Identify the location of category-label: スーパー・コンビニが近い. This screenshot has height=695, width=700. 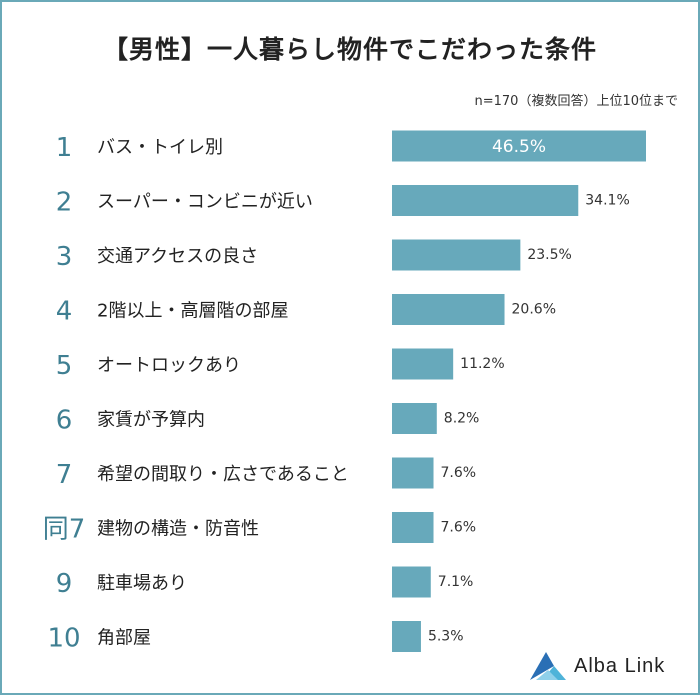
(205, 202).